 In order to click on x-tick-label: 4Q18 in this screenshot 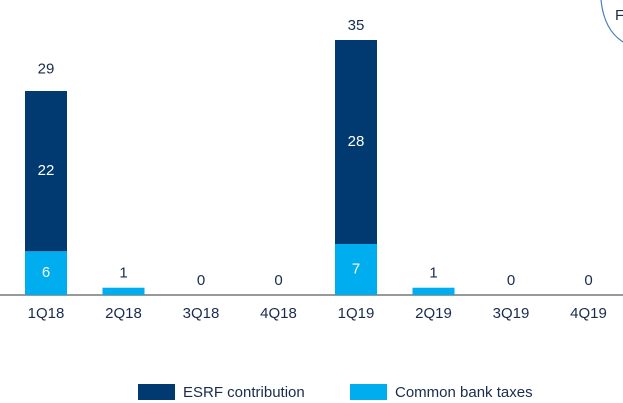, I will do `click(278, 313)`.